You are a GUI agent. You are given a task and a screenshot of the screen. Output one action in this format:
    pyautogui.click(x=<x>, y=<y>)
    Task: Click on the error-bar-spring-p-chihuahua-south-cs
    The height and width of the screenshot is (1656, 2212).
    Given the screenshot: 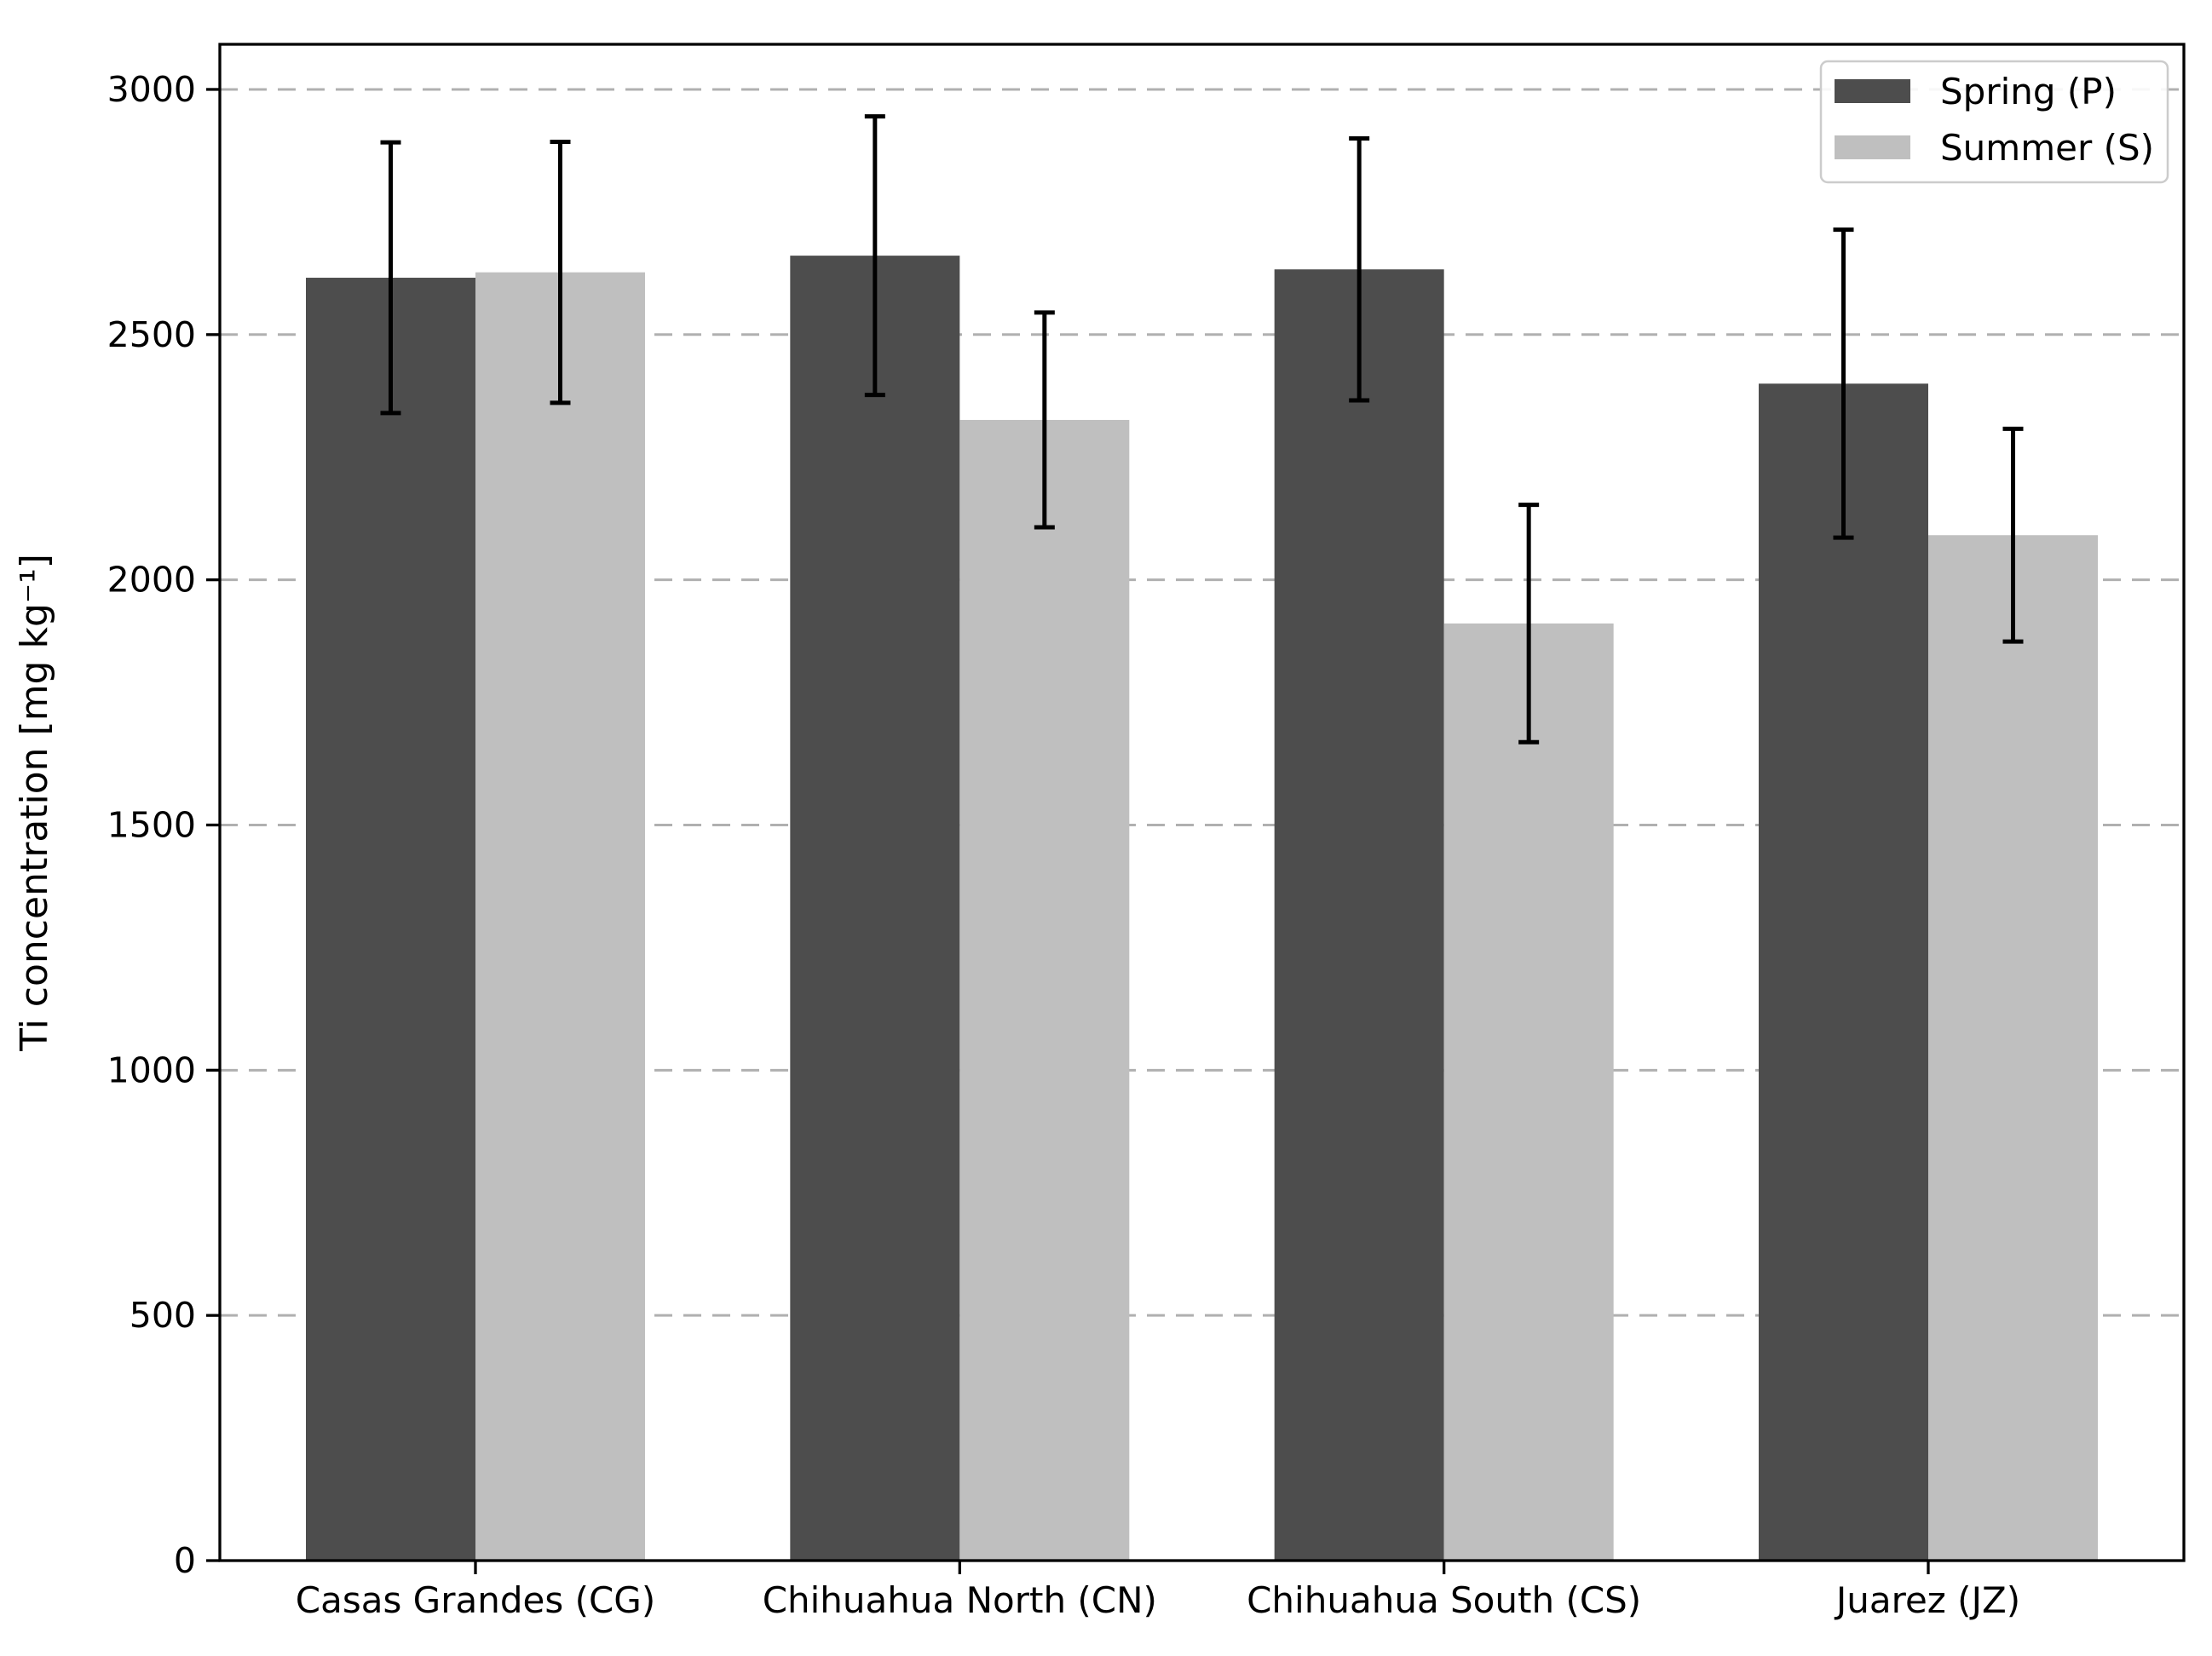 What is the action you would take?
    pyautogui.click(x=1359, y=269)
    